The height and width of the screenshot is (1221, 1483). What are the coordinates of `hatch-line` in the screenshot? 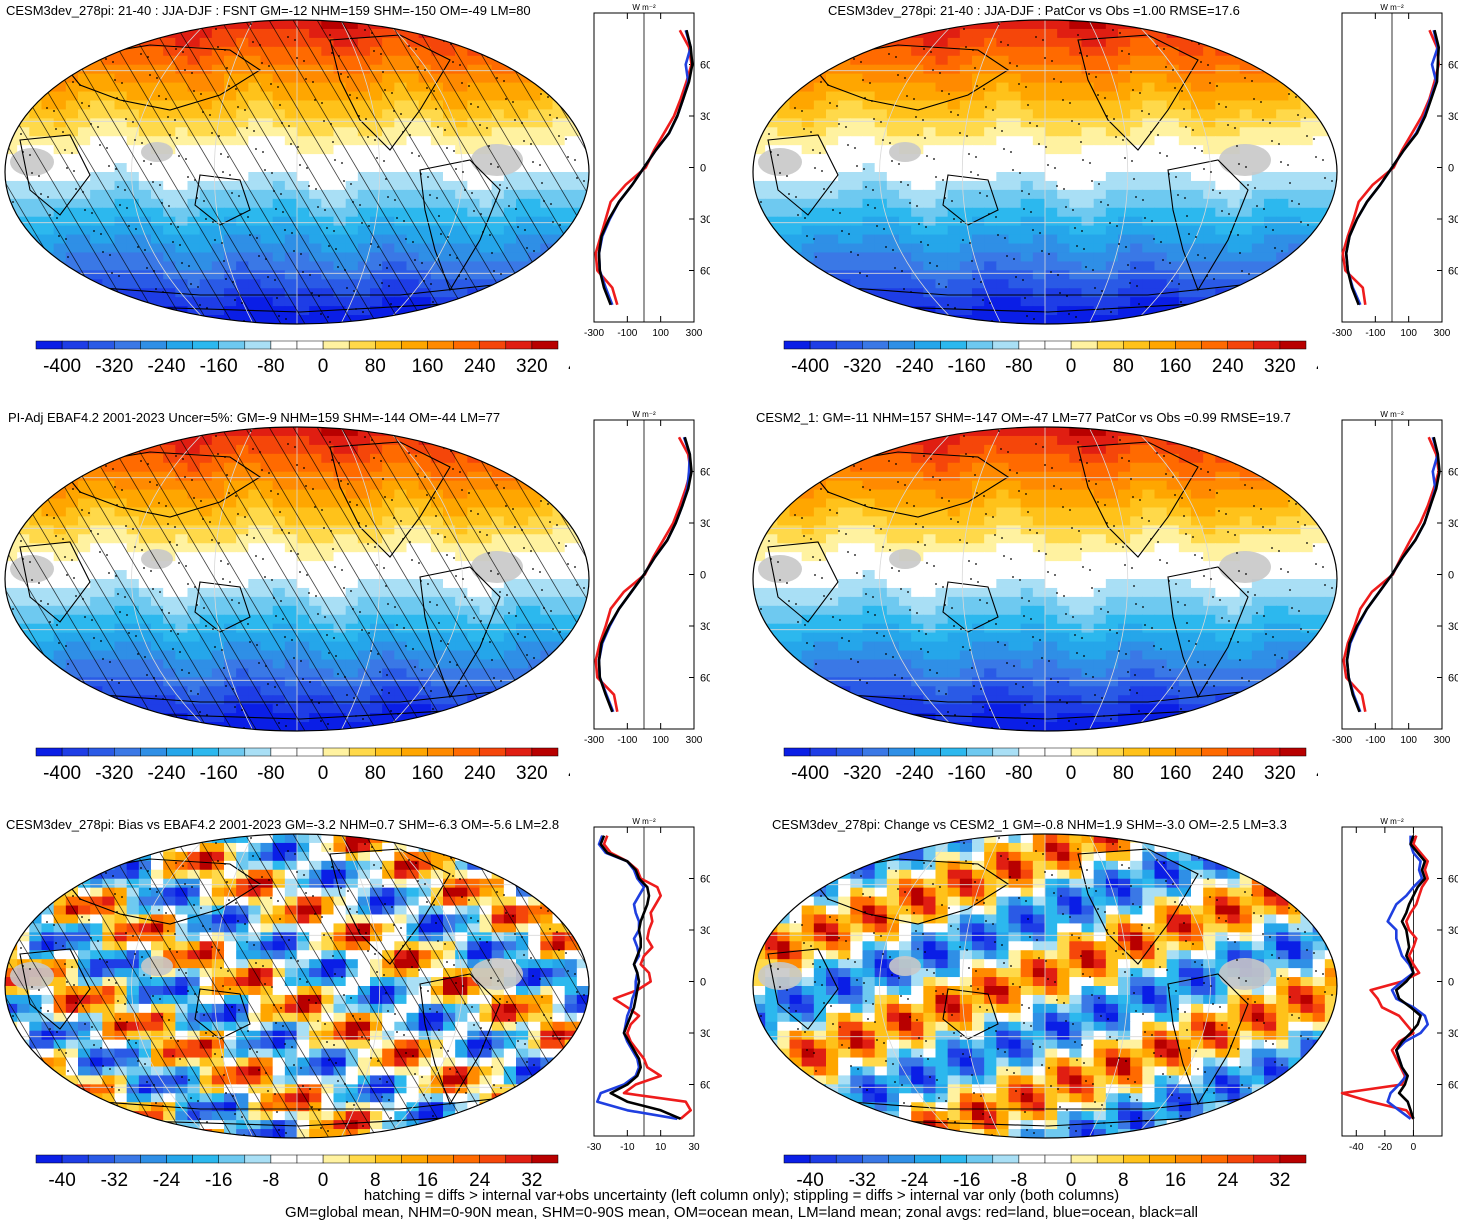 It's located at (524, 172).